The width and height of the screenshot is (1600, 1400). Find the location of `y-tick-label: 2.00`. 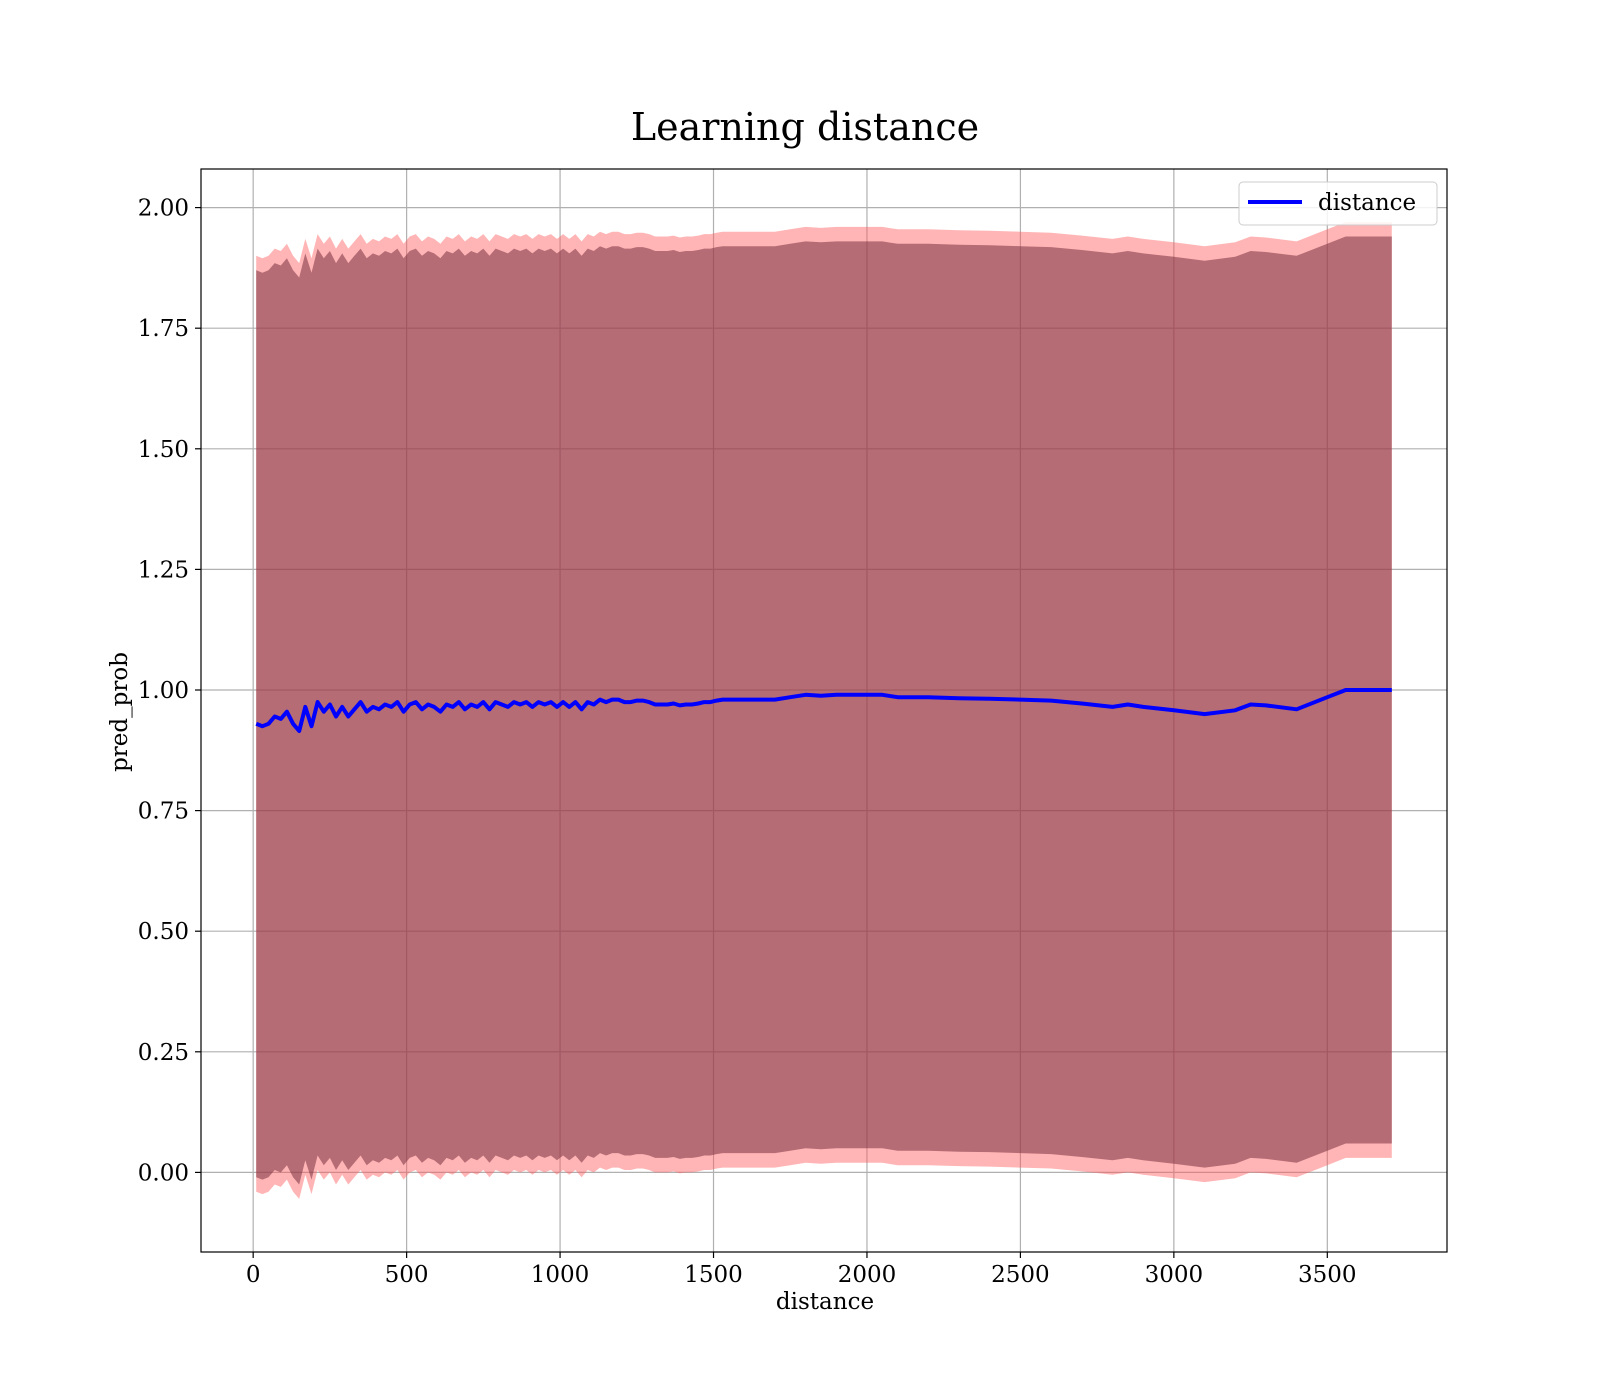

y-tick-label: 2.00 is located at coordinates (163, 209).